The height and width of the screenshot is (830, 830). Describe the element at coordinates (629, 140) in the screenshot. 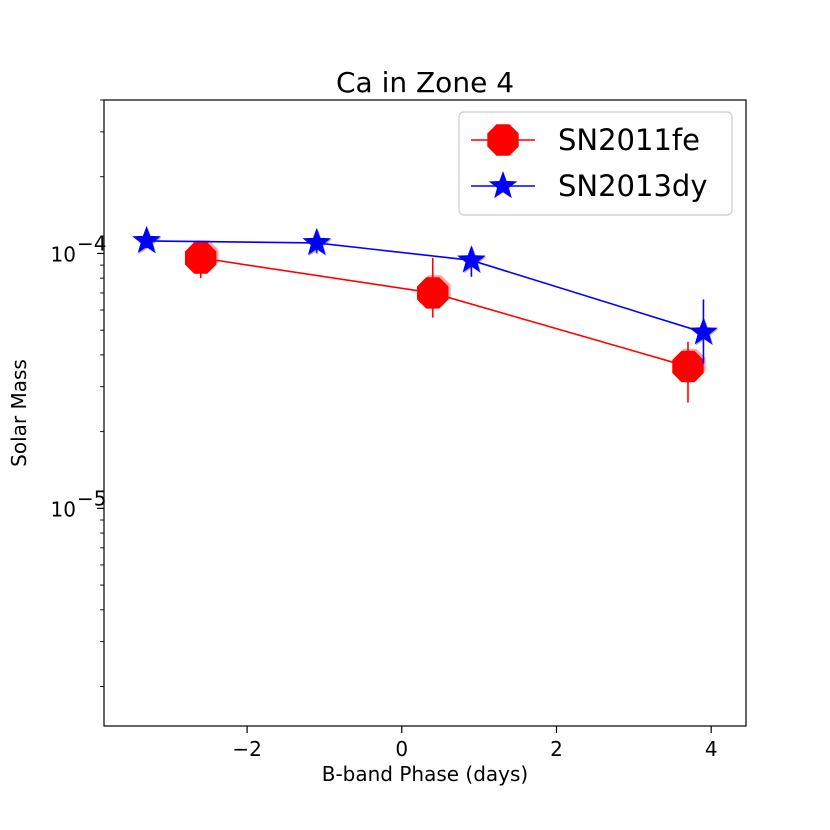

I see `legend-label: SN2011fe` at that location.